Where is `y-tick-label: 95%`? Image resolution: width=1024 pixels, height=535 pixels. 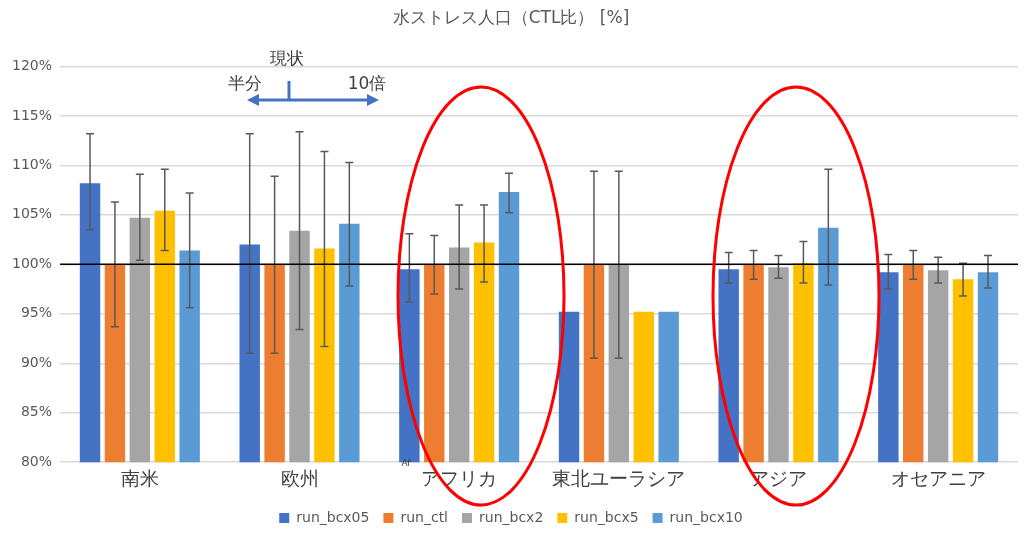 y-tick-label: 95% is located at coordinates (36, 312).